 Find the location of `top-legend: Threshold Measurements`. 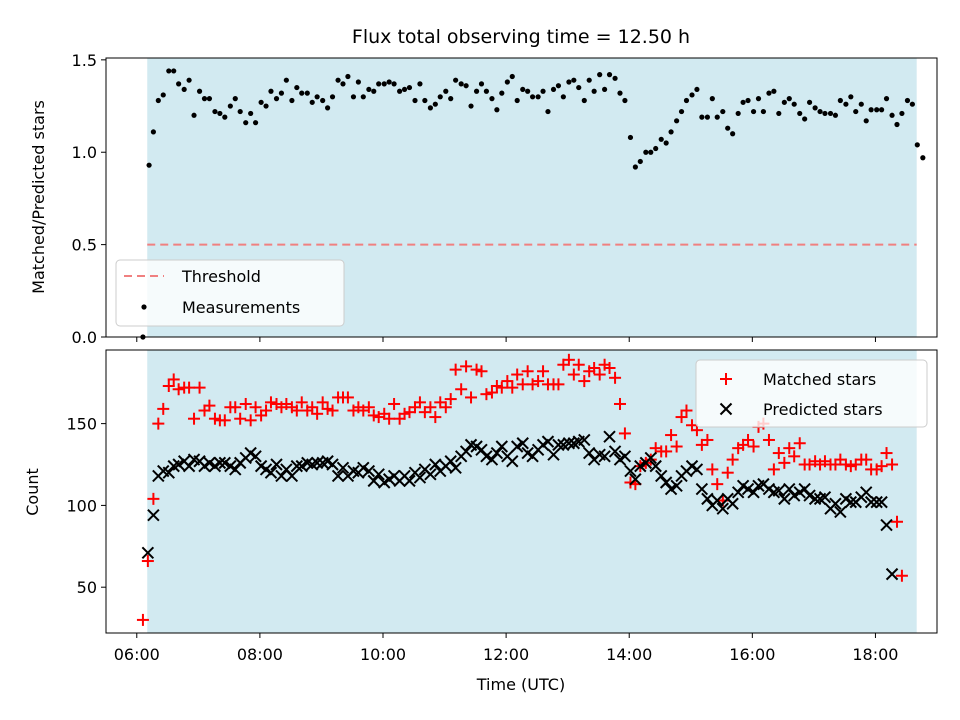

top-legend: Threshold Measurements is located at coordinates (230, 293).